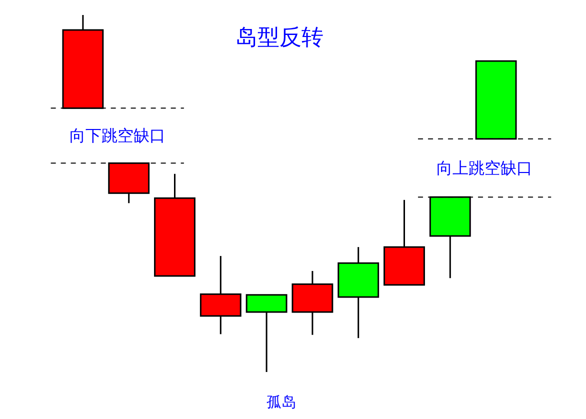  What do you see at coordinates (280, 38) in the screenshot?
I see `title: 岛型反转` at bounding box center [280, 38].